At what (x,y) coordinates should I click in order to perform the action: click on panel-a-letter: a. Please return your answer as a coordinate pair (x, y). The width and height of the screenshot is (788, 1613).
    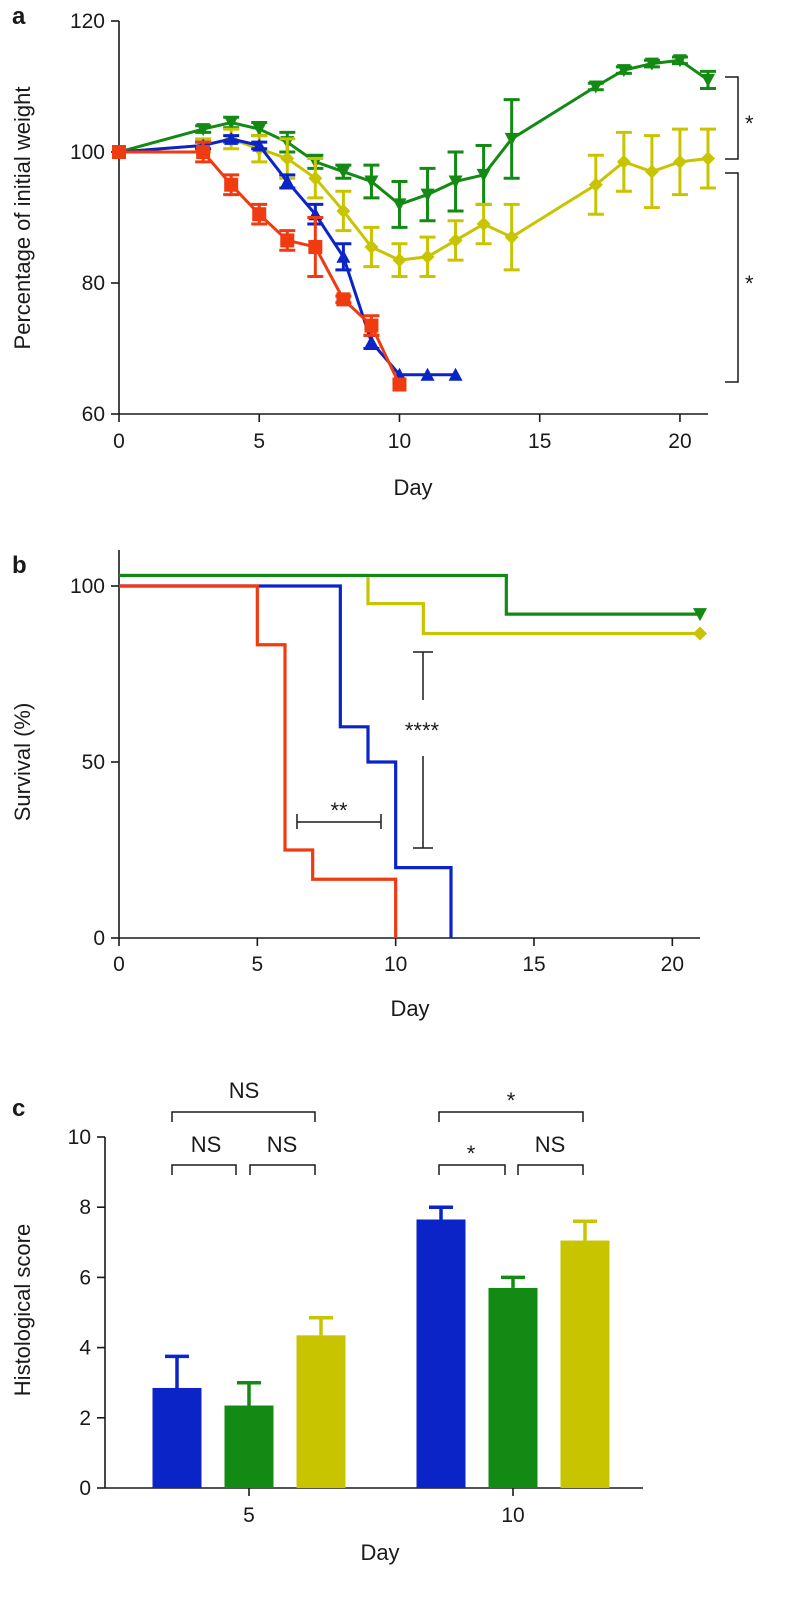
    Looking at the image, I should click on (19, 16).